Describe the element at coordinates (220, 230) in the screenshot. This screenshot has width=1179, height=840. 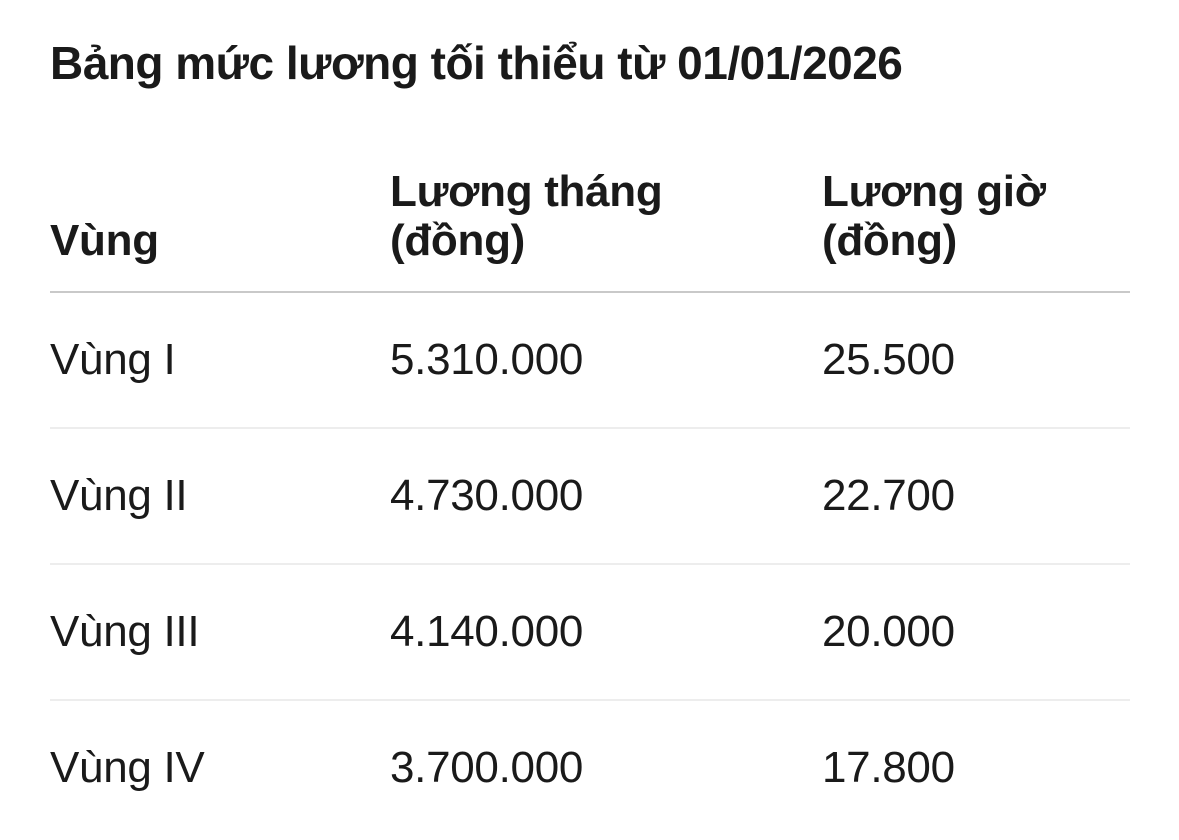
I see `column-header-region: Vùng` at that location.